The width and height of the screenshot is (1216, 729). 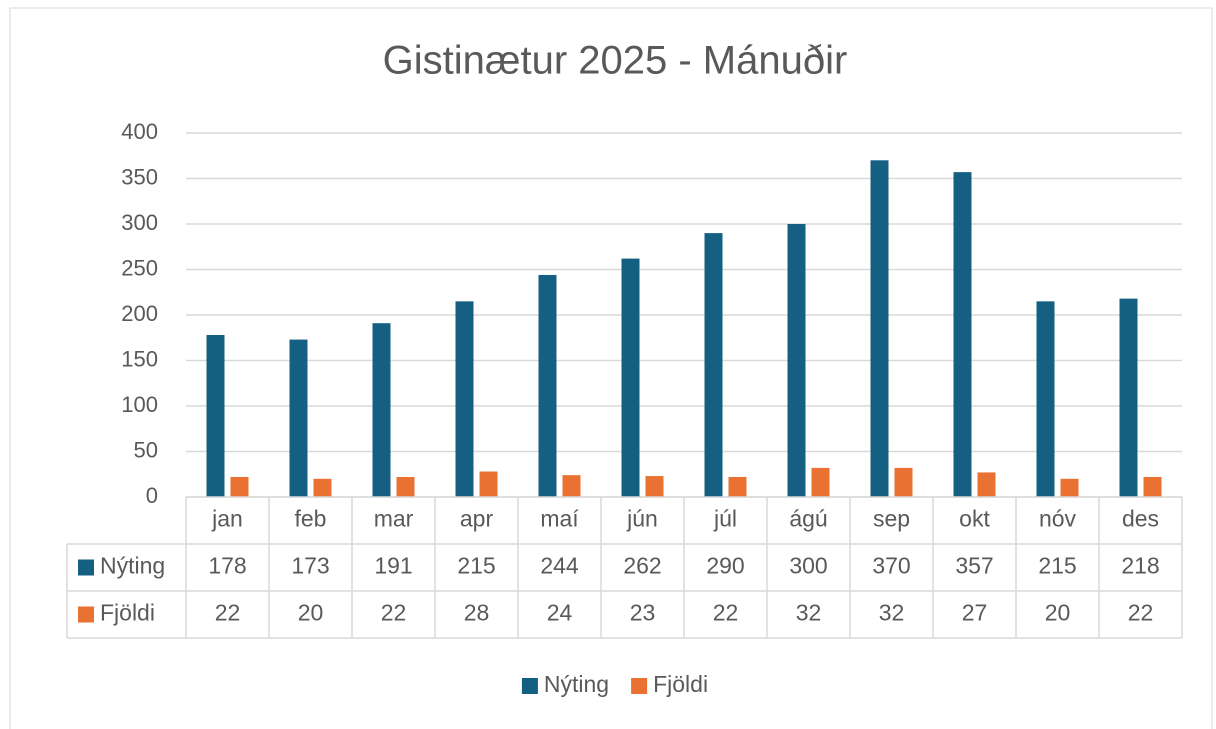 I want to click on table-value: 191, so click(x=393, y=566).